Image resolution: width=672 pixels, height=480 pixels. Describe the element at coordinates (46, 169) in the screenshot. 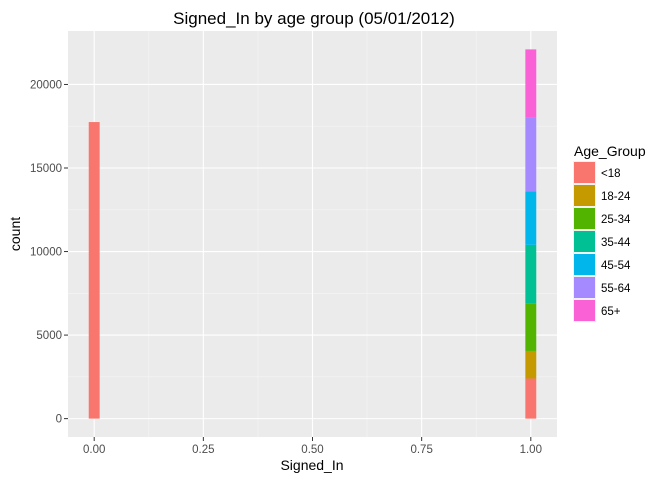

I see `y-tick-label: 15000` at that location.